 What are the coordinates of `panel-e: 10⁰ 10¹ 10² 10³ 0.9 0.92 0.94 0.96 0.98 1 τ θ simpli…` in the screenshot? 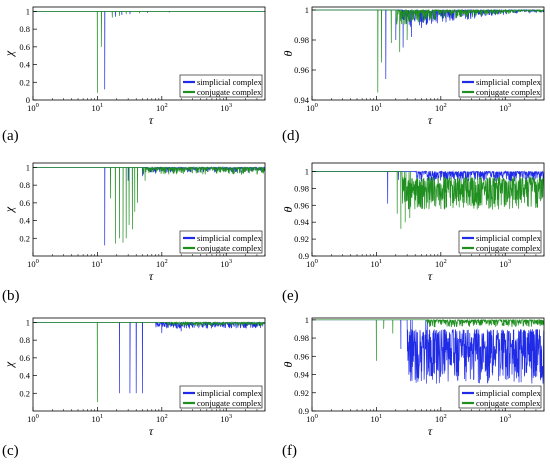 It's located at (413, 233).